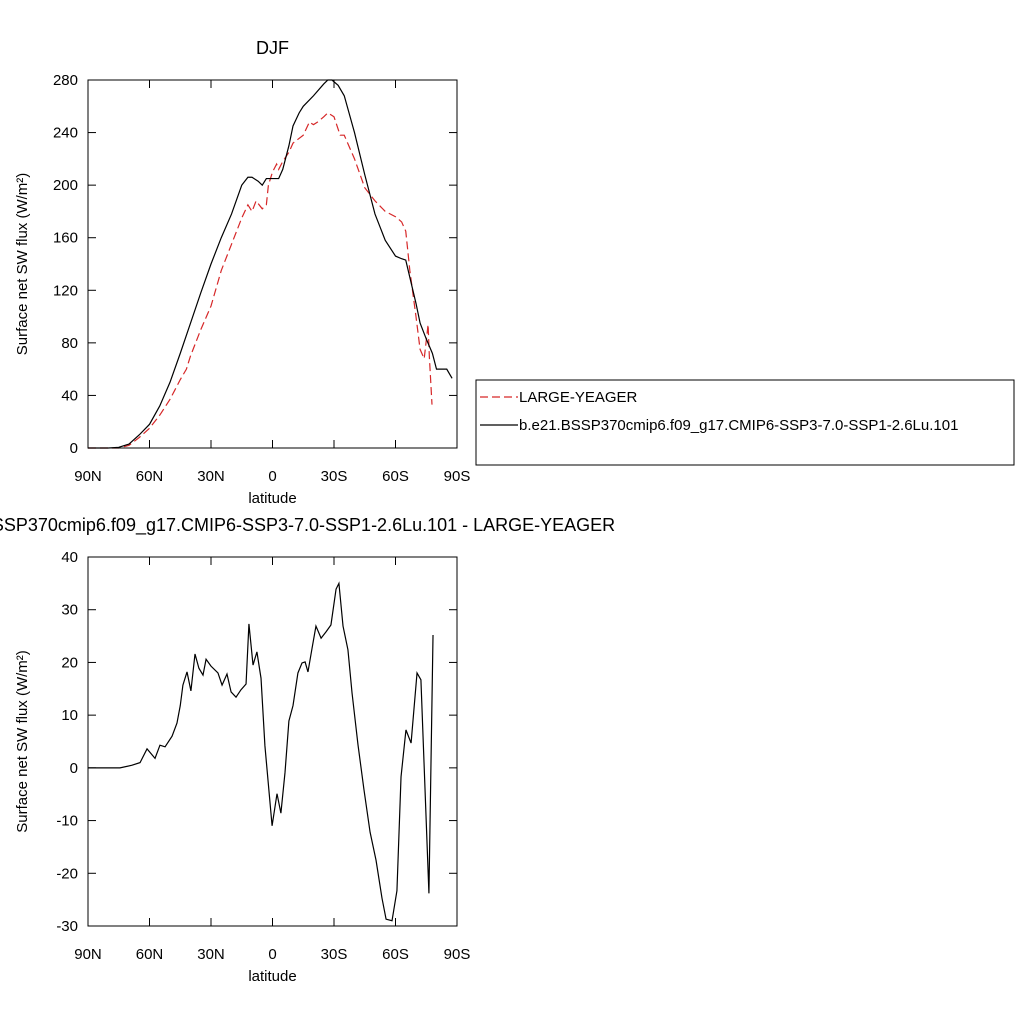 The image size is (1024, 1024). I want to click on y-tick-label: -20, so click(67, 873).